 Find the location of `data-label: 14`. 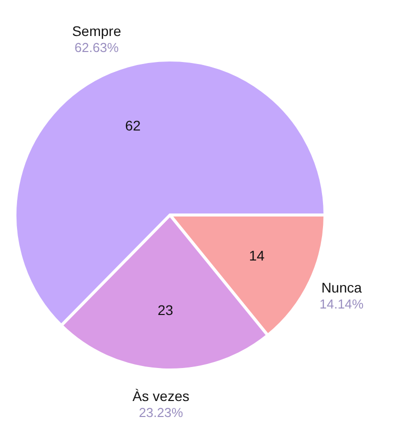

data-label: 14 is located at coordinates (256, 255).